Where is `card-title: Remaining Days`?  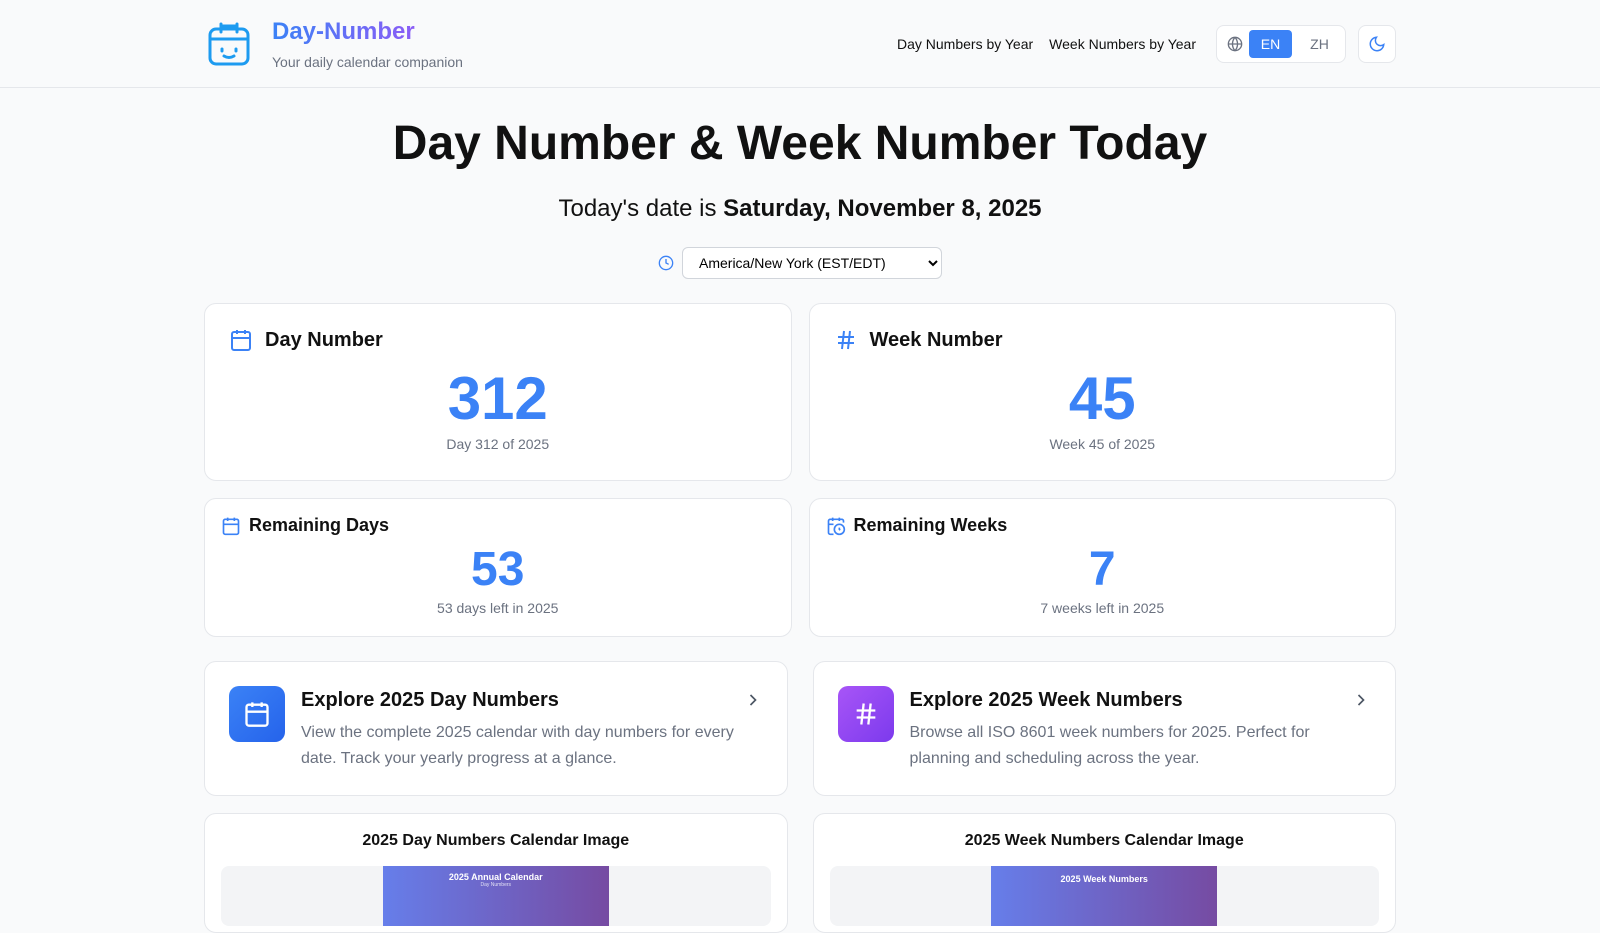
card-title: Remaining Days is located at coordinates (319, 525).